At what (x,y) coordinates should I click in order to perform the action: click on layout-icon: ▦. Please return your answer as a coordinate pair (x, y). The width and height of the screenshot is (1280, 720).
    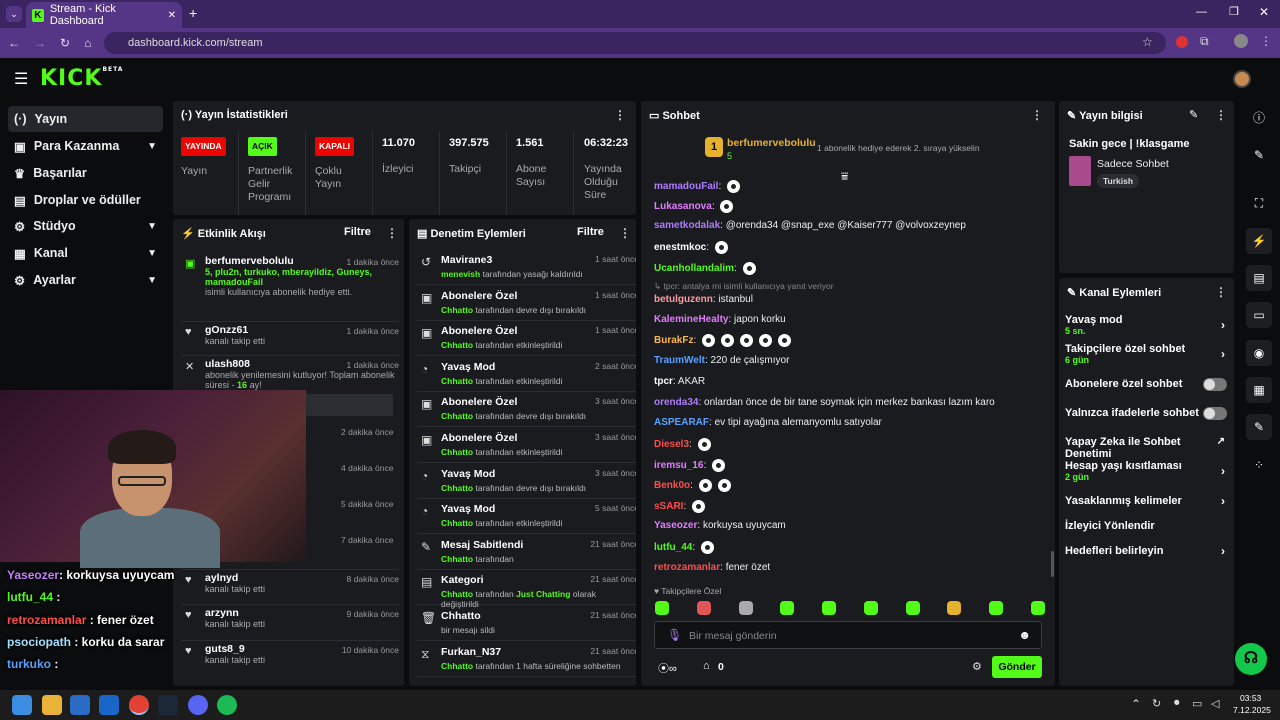
    Looking at the image, I should click on (1259, 390).